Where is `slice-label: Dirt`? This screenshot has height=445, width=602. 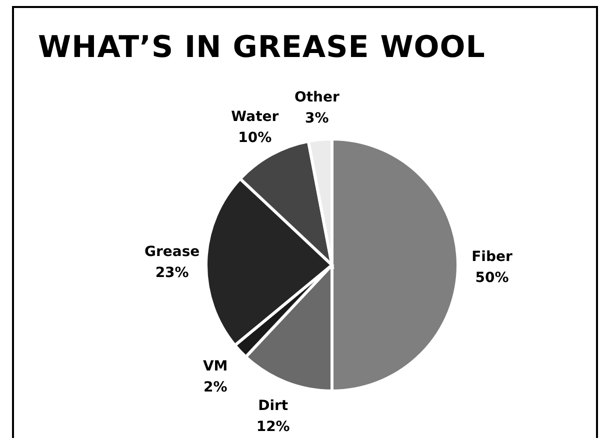
slice-label: Dirt is located at coordinates (273, 406).